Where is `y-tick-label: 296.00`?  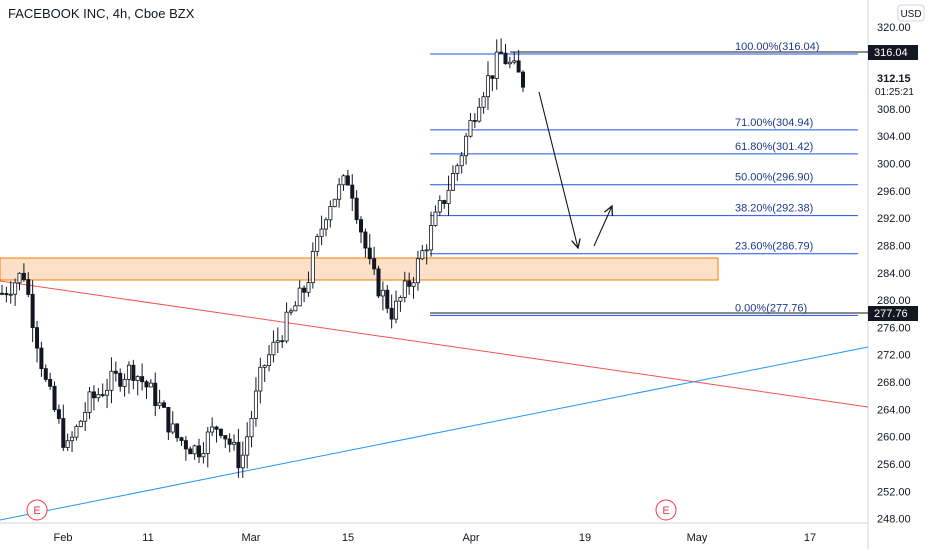
y-tick-label: 296.00 is located at coordinates (894, 192).